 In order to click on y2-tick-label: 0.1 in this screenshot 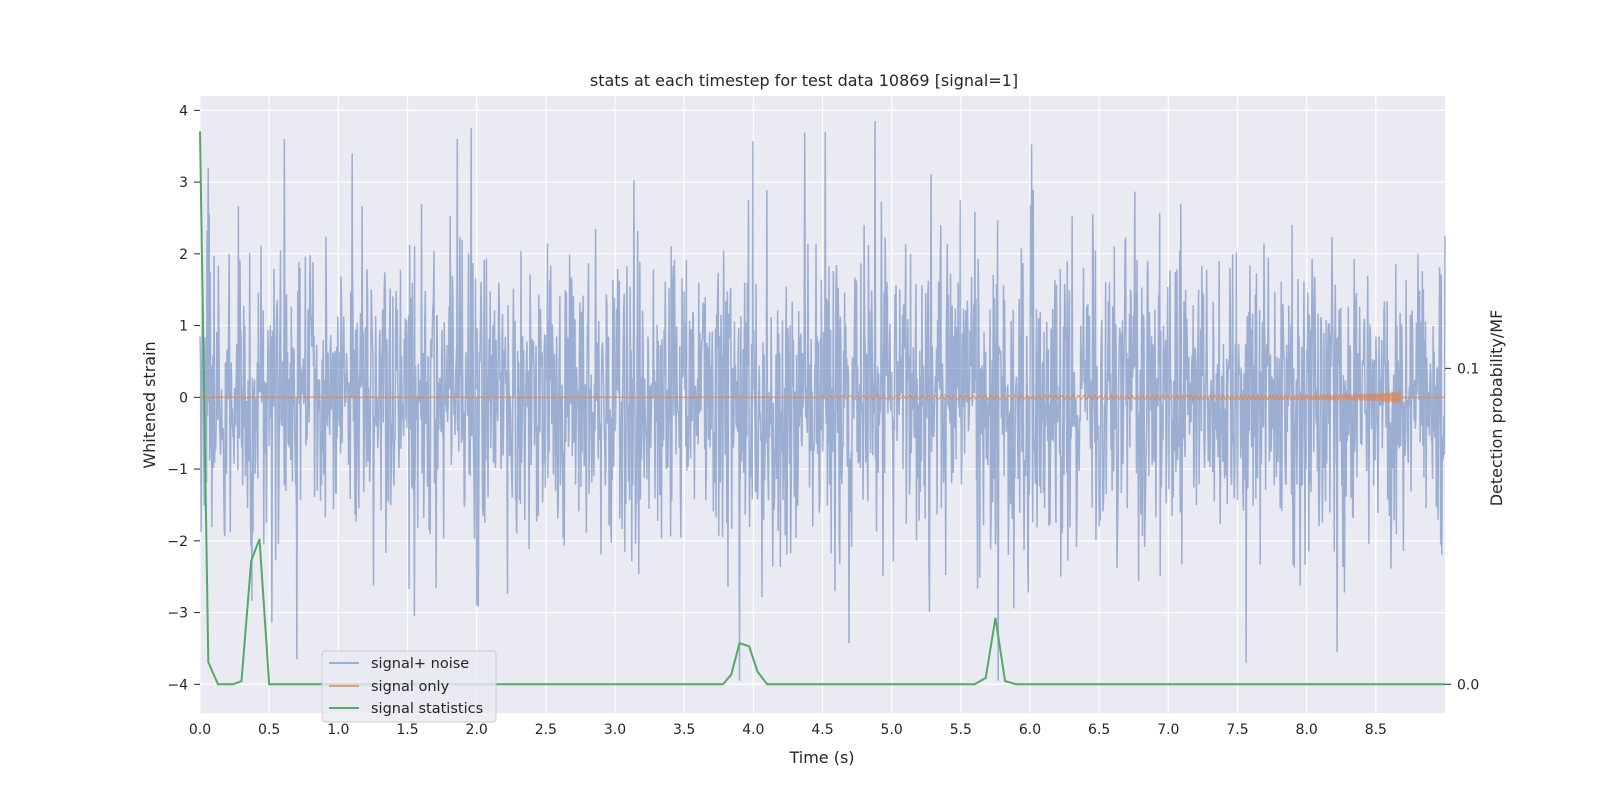, I will do `click(1468, 369)`.